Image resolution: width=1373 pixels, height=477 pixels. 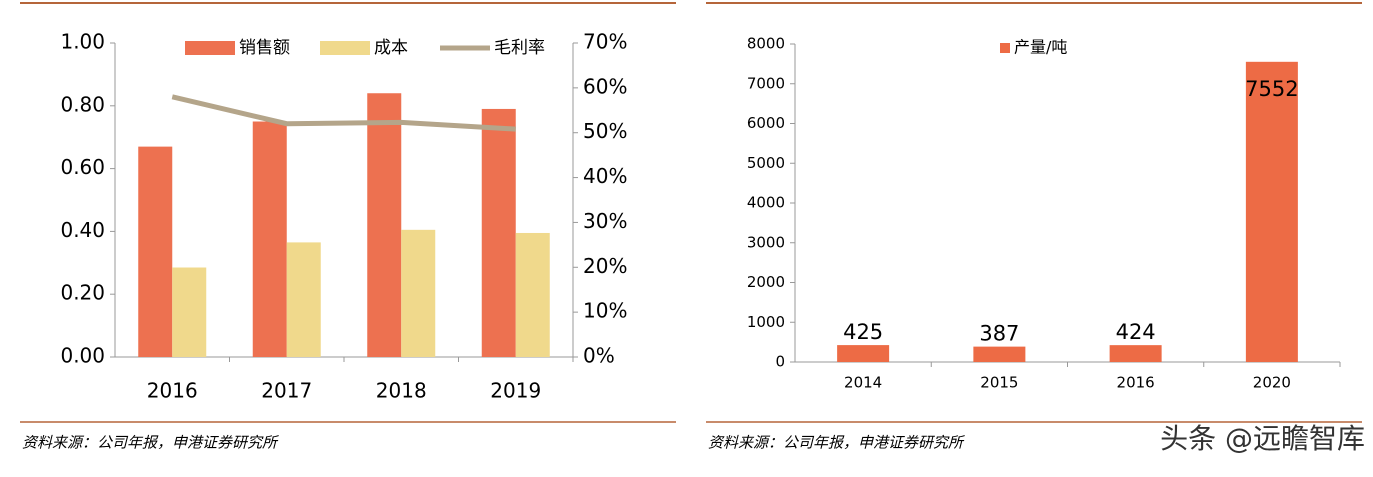 I want to click on y-tick-label: 8000, so click(x=766, y=44).